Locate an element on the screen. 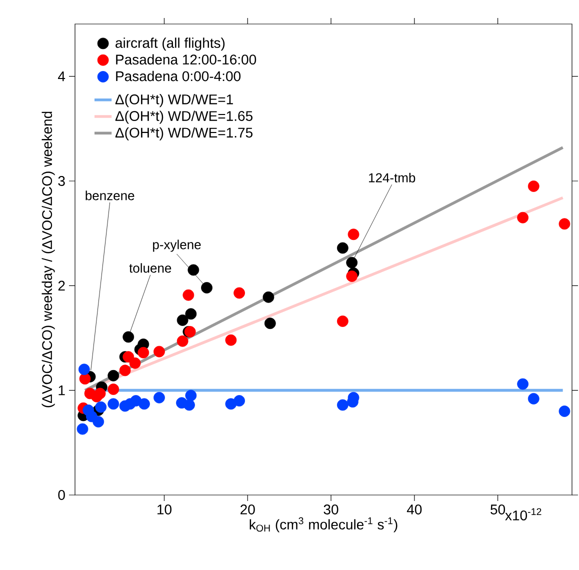 The width and height of the screenshot is (579, 570). legend-label: Pasadena 0:00-4:00 is located at coordinates (178, 76).